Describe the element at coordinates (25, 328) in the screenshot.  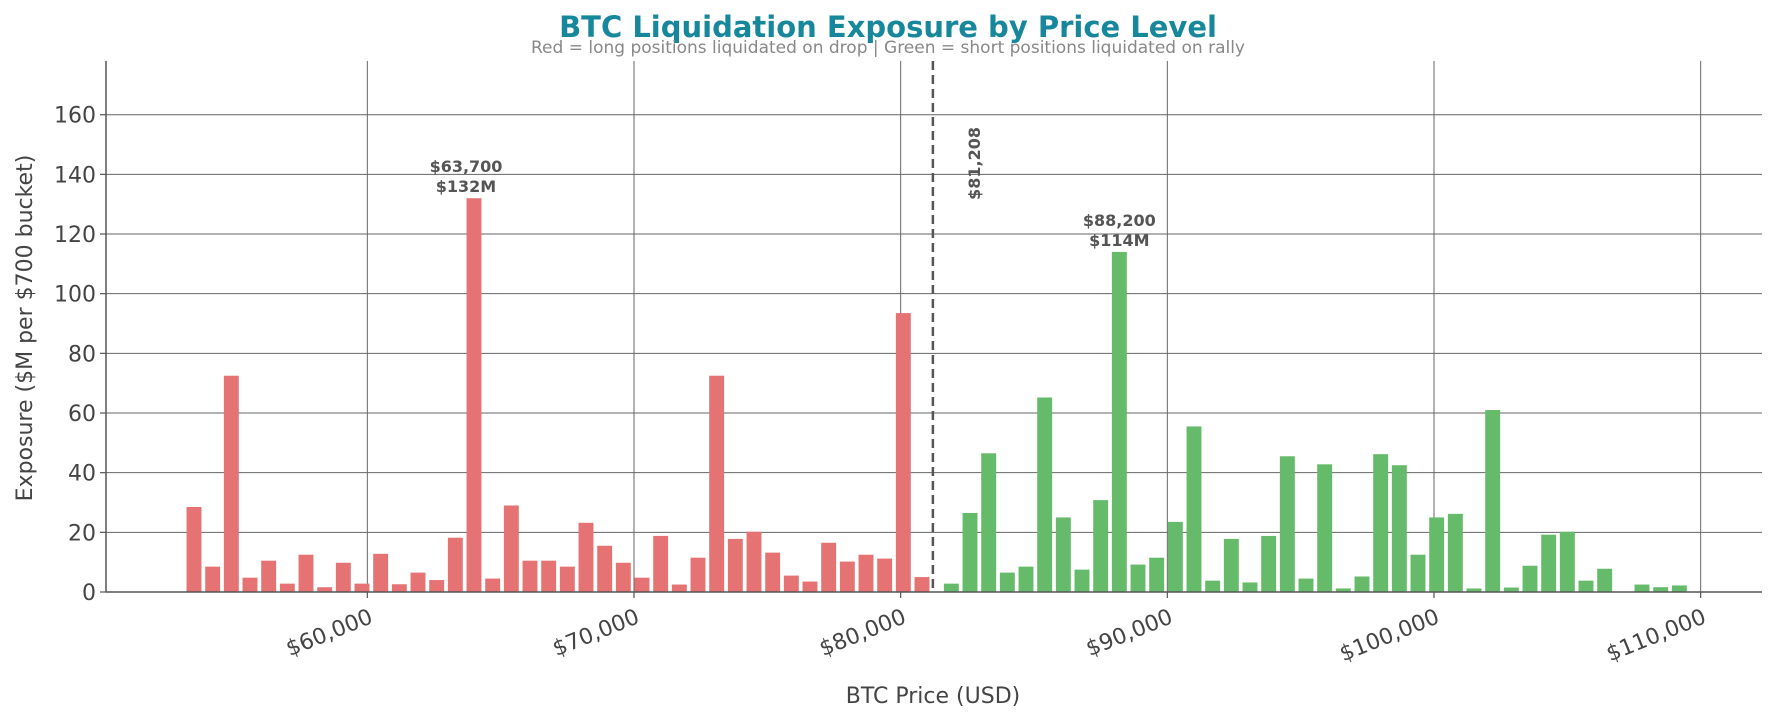
I see `y-axis-label: Exposure ($M per $700 bucket)` at that location.